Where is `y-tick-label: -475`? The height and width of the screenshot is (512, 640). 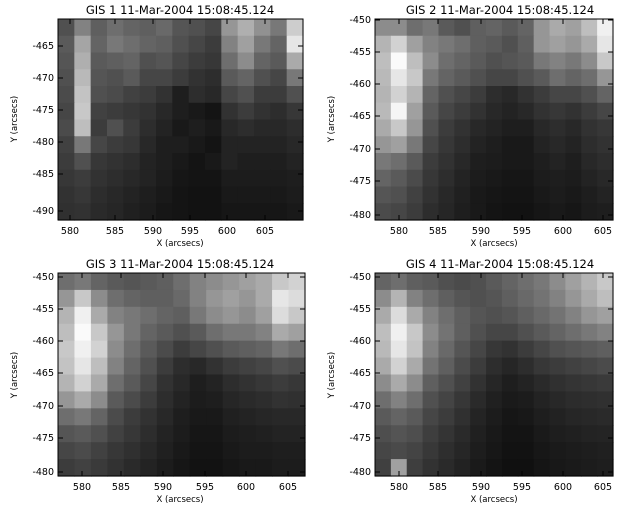
y-tick-label: -475 is located at coordinates (43, 438).